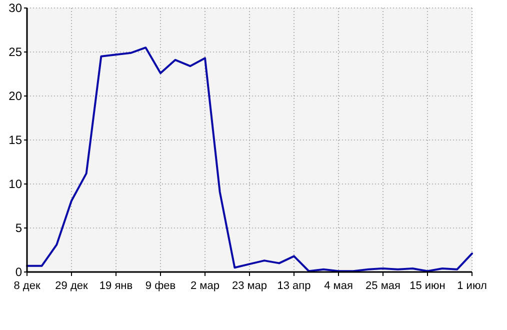 The height and width of the screenshot is (330, 507). Describe the element at coordinates (205, 286) in the screenshot. I see `x-tick-label: 2 мар` at that location.